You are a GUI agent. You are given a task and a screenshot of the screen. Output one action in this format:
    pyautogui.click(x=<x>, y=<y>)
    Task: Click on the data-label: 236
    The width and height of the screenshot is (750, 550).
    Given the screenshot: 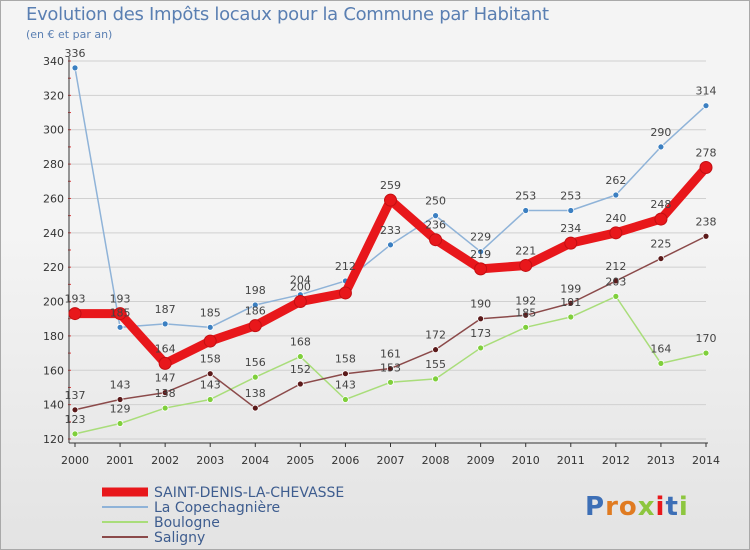 What is the action you would take?
    pyautogui.click(x=435, y=225)
    